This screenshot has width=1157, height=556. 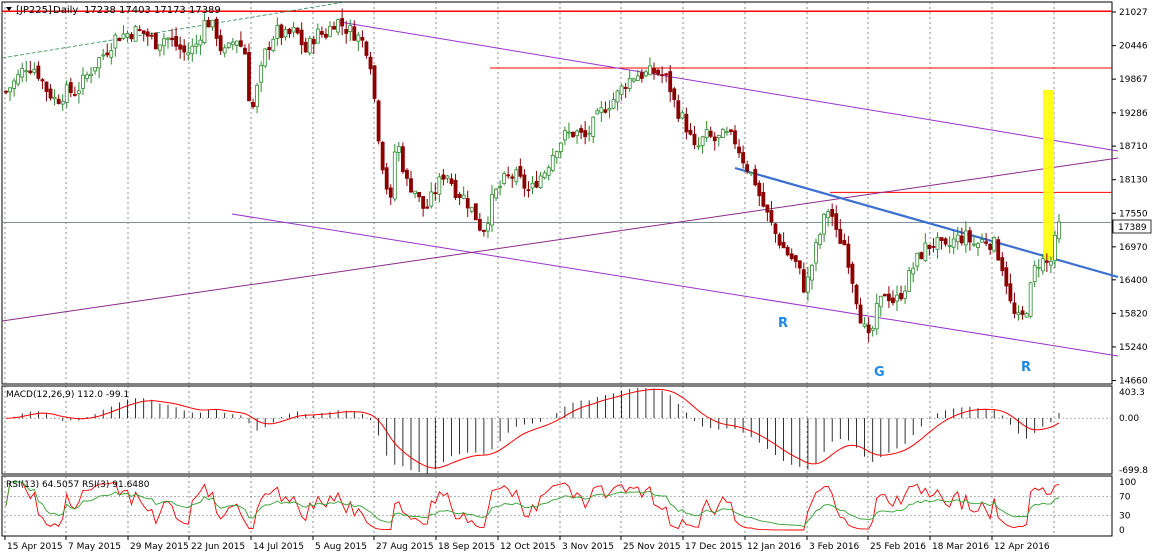 I want to click on price-tick-label: 15820, so click(x=1133, y=314).